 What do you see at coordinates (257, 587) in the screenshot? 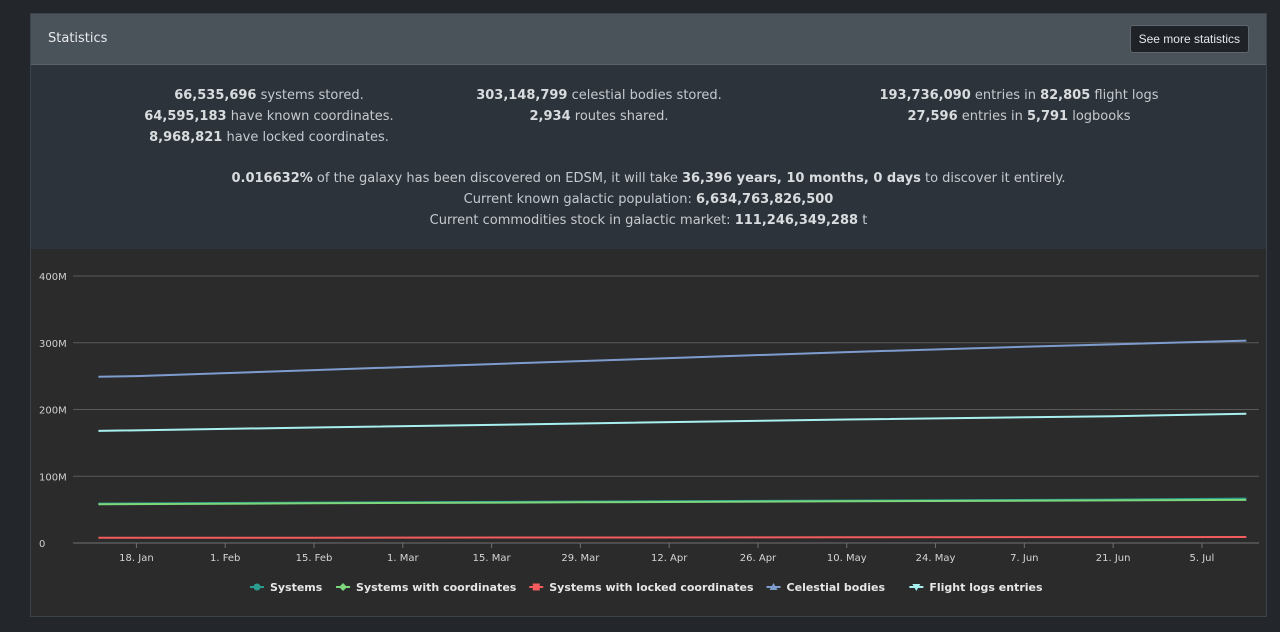
I see `legend-marker-systems` at bounding box center [257, 587].